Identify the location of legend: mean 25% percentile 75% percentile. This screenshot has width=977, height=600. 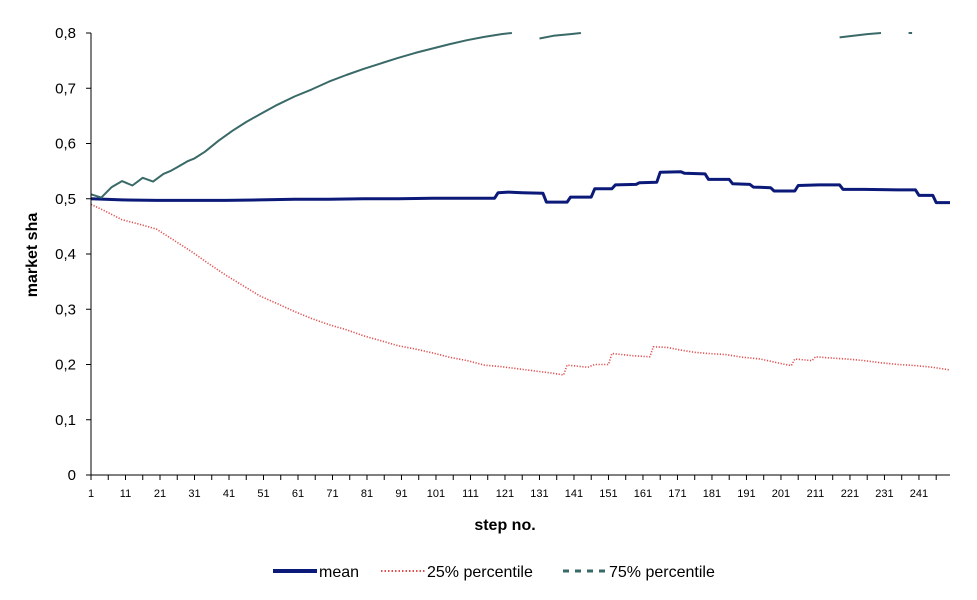
(494, 572).